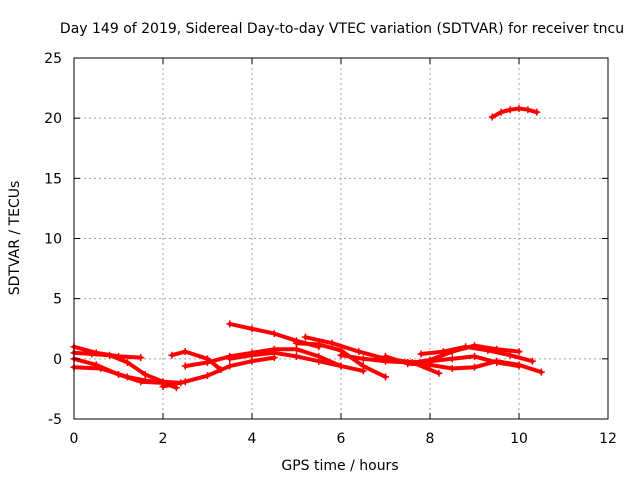 Image resolution: width=640 pixels, height=485 pixels. What do you see at coordinates (118, 375) in the screenshot?
I see `series-trace-d` at bounding box center [118, 375].